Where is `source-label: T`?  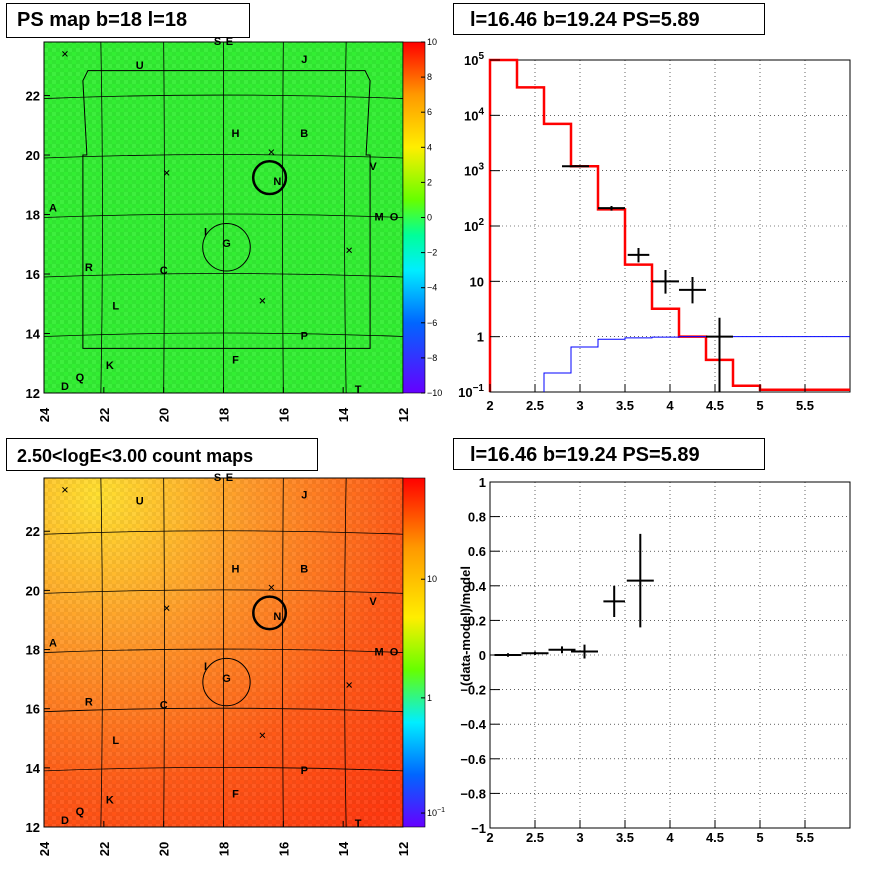 source-label: T is located at coordinates (358, 824).